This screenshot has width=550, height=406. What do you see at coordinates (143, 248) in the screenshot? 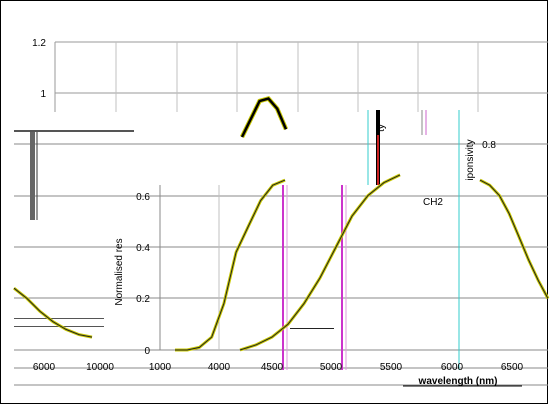
I see `y-tick-front-2: 0.4` at bounding box center [143, 248].